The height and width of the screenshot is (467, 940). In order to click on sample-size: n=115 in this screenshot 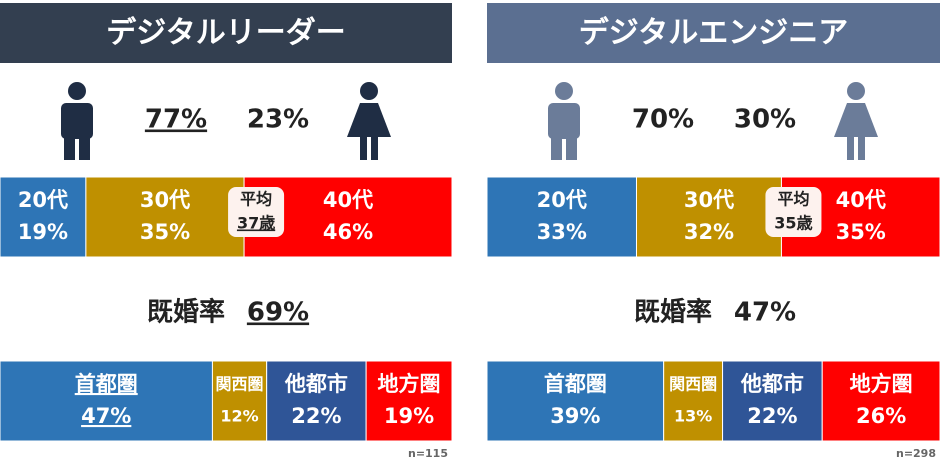, I will do `click(428, 453)`.